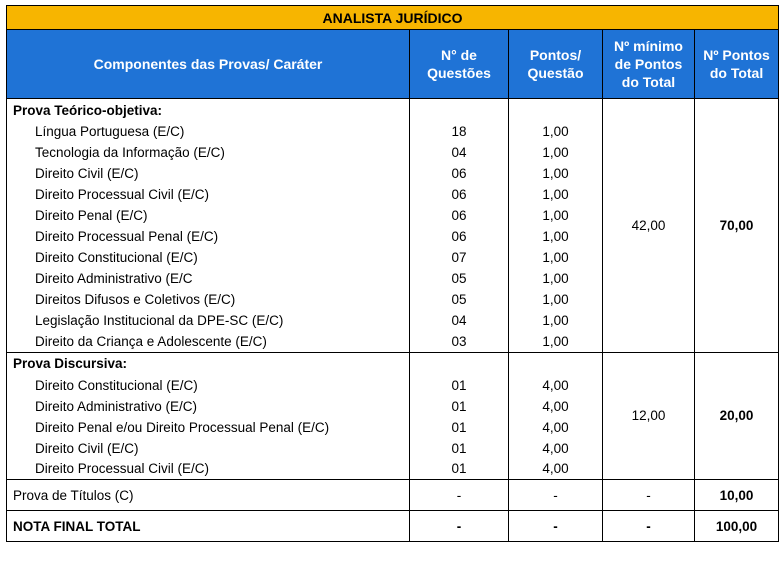  I want to click on table-row: Direitos Difusos e Coletivos (E/C) 05 1,00, so click(392, 299).